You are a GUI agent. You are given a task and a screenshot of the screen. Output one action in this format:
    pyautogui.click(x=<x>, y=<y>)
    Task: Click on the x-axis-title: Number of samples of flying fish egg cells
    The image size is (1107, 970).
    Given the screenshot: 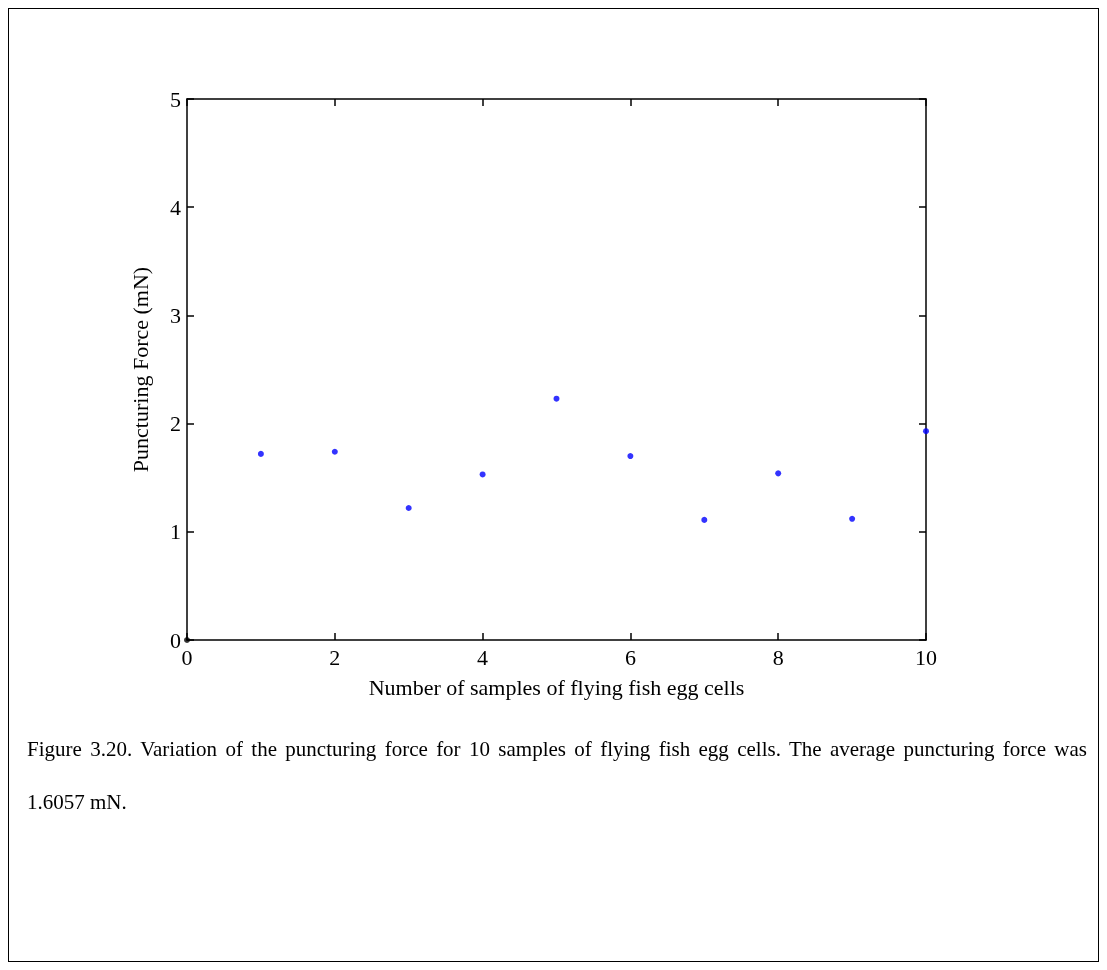 What is the action you would take?
    pyautogui.click(x=556, y=687)
    